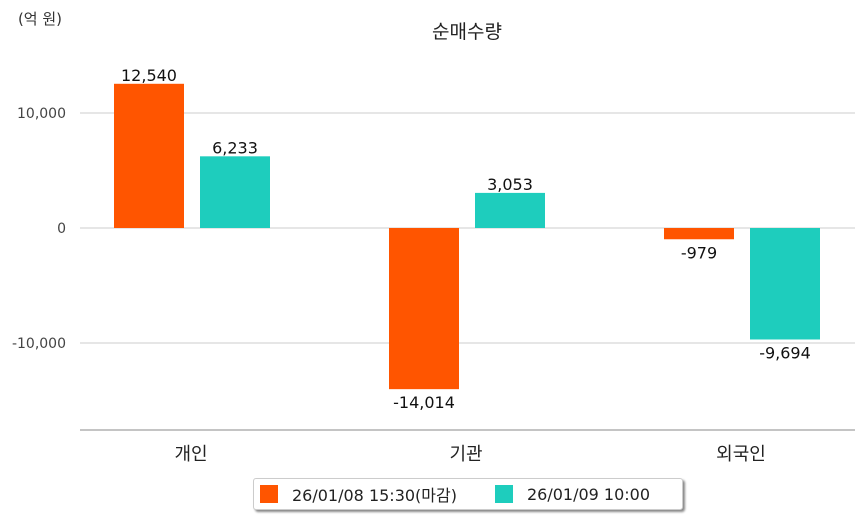  What do you see at coordinates (468, 494) in the screenshot?
I see `legend: 26/01/08 15:30(마감) 26/01/09 10:00` at bounding box center [468, 494].